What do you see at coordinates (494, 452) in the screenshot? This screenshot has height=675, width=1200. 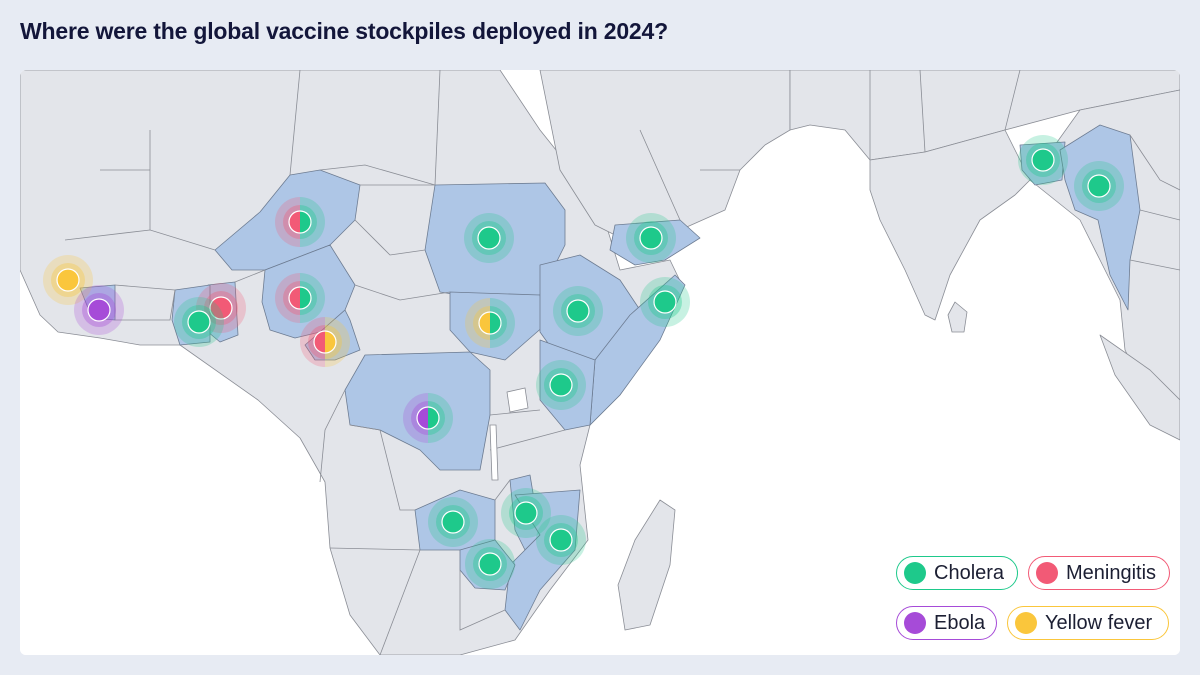 I see `lake-tanganyika` at bounding box center [494, 452].